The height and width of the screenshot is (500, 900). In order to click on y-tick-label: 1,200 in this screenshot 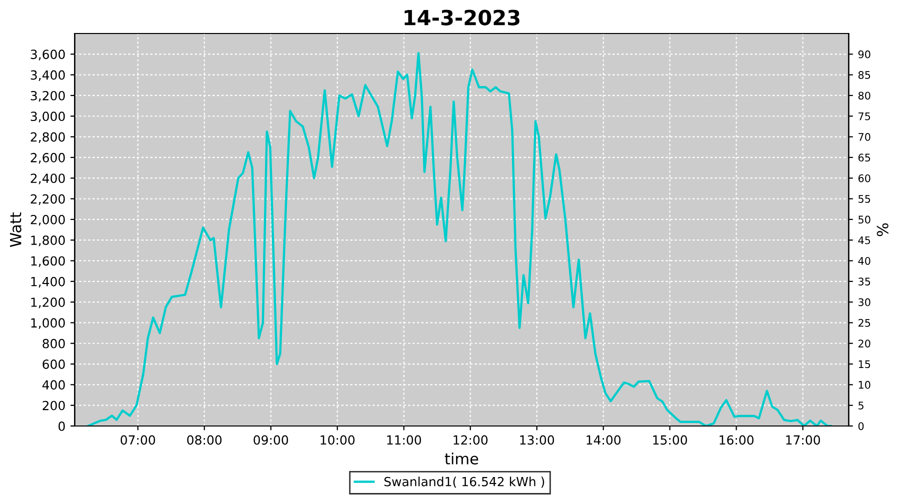, I will do `click(48, 303)`.